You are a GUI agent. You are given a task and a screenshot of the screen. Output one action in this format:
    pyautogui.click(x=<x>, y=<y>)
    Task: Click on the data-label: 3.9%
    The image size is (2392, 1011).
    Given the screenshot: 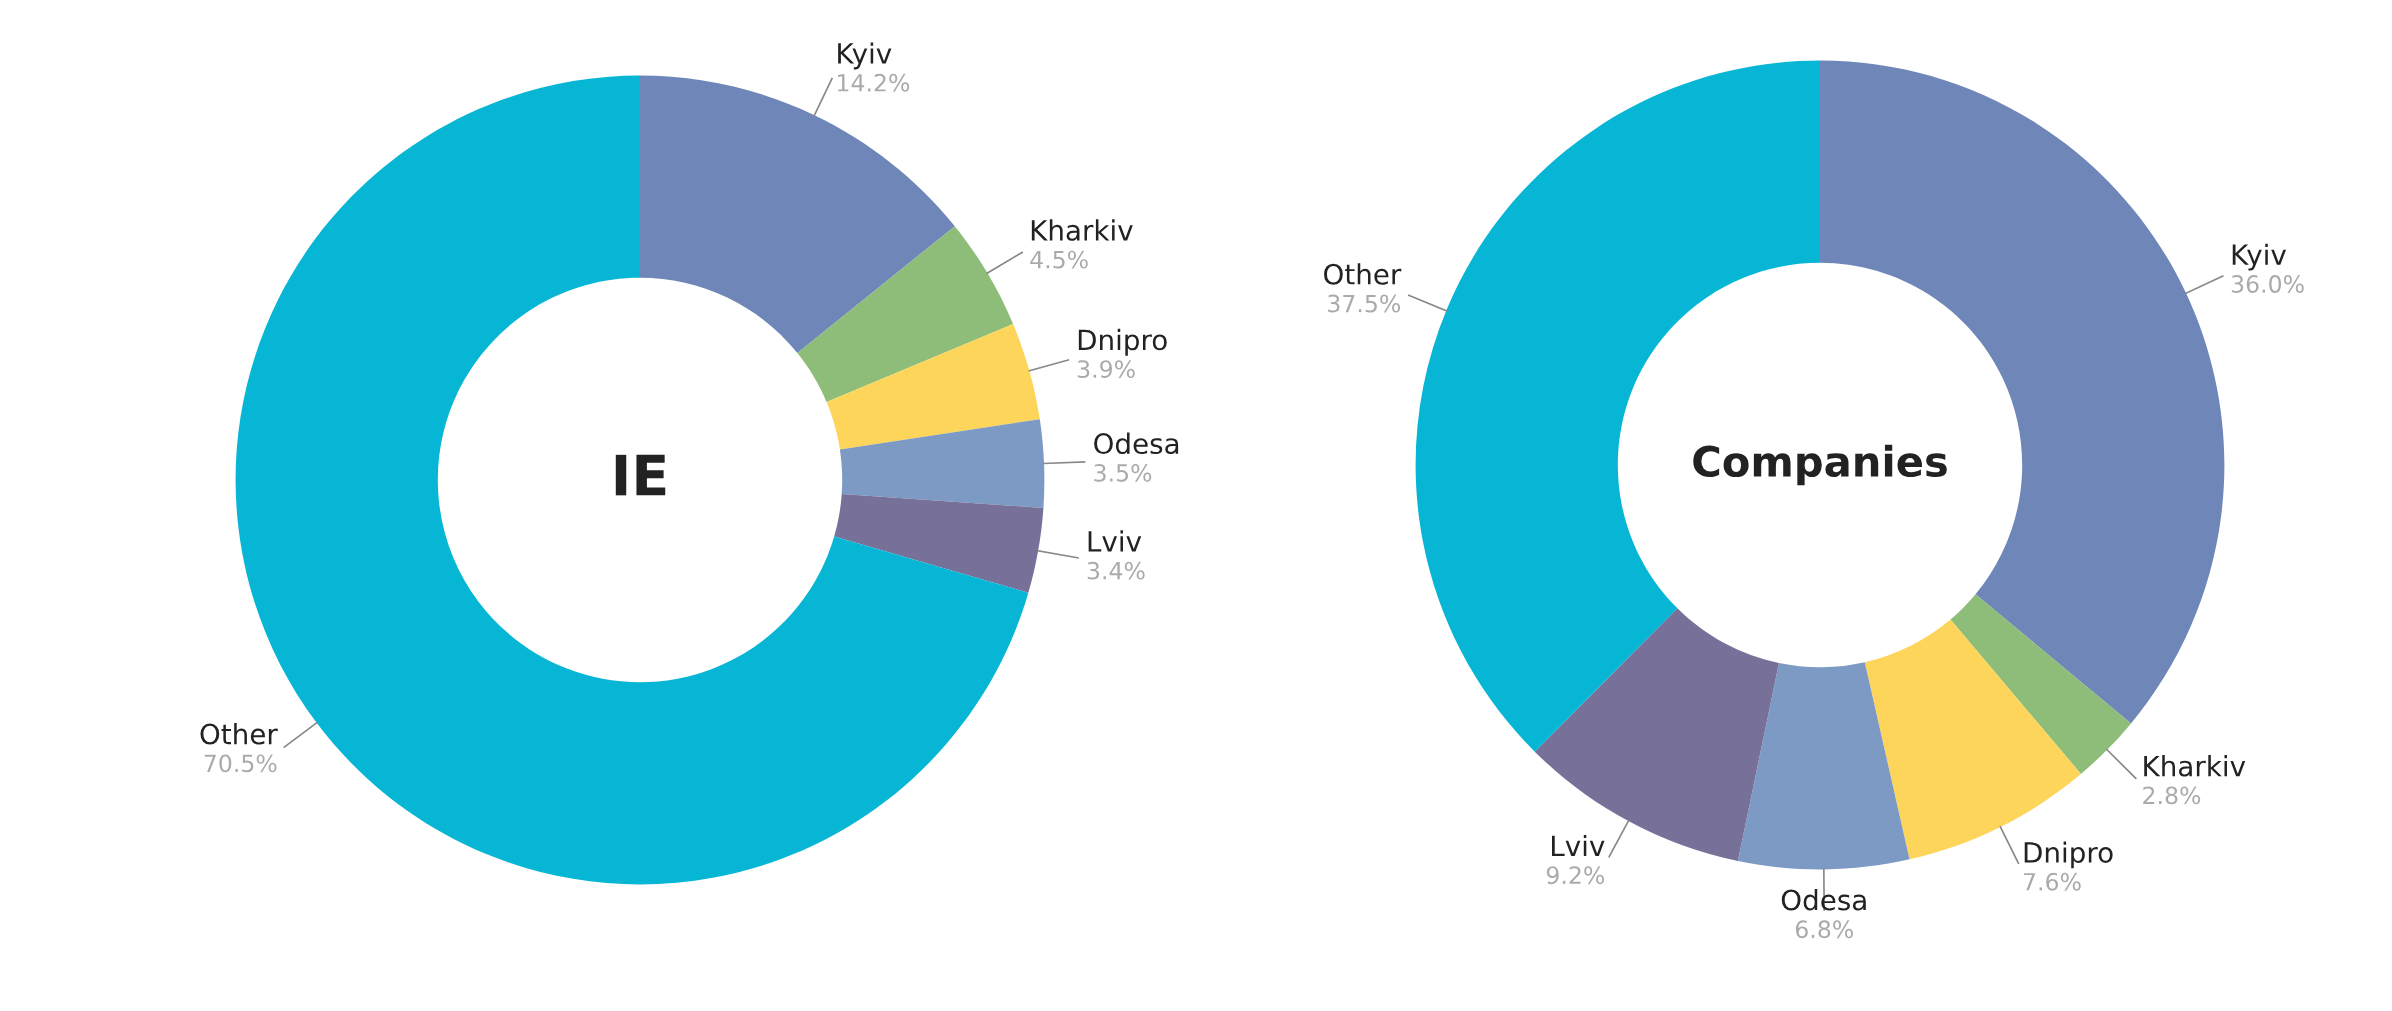 What is the action you would take?
    pyautogui.click(x=1106, y=369)
    